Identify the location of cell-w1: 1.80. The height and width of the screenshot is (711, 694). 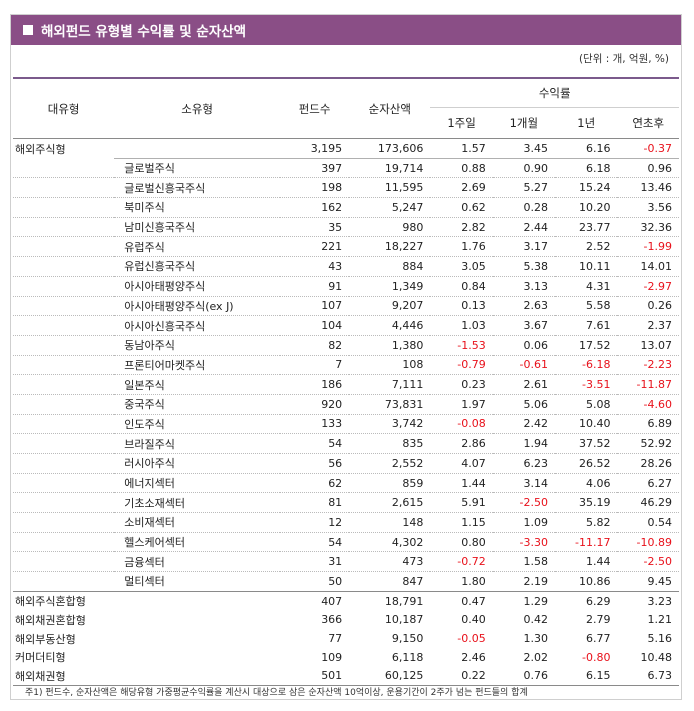
(461, 581).